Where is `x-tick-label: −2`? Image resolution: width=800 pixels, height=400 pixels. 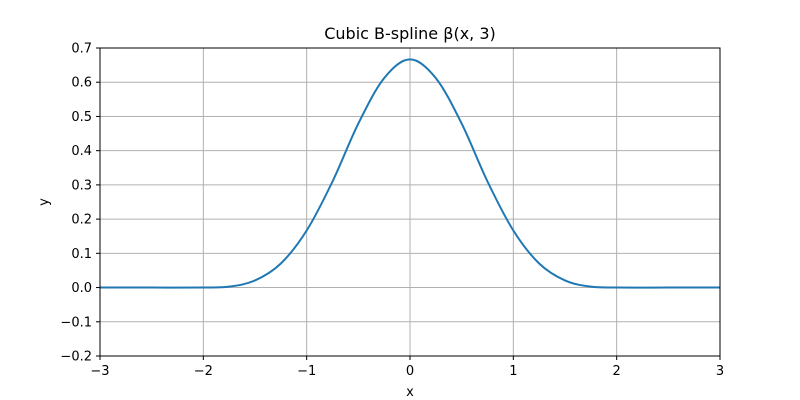 x-tick-label: −2 is located at coordinates (203, 371).